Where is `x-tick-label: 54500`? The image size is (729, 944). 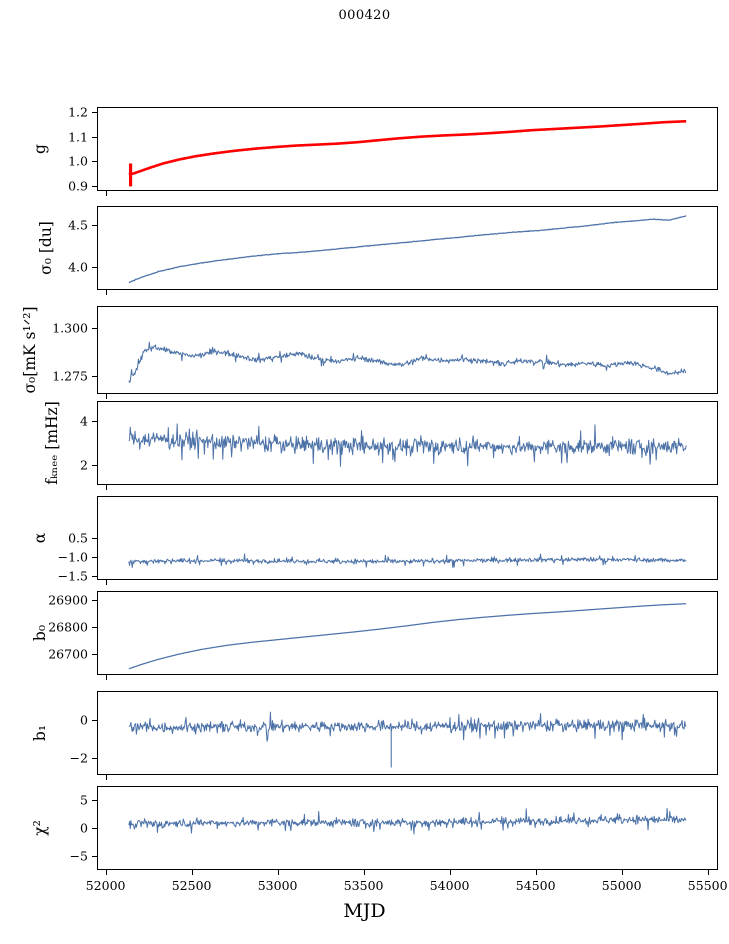
x-tick-label: 54500 is located at coordinates (535, 885).